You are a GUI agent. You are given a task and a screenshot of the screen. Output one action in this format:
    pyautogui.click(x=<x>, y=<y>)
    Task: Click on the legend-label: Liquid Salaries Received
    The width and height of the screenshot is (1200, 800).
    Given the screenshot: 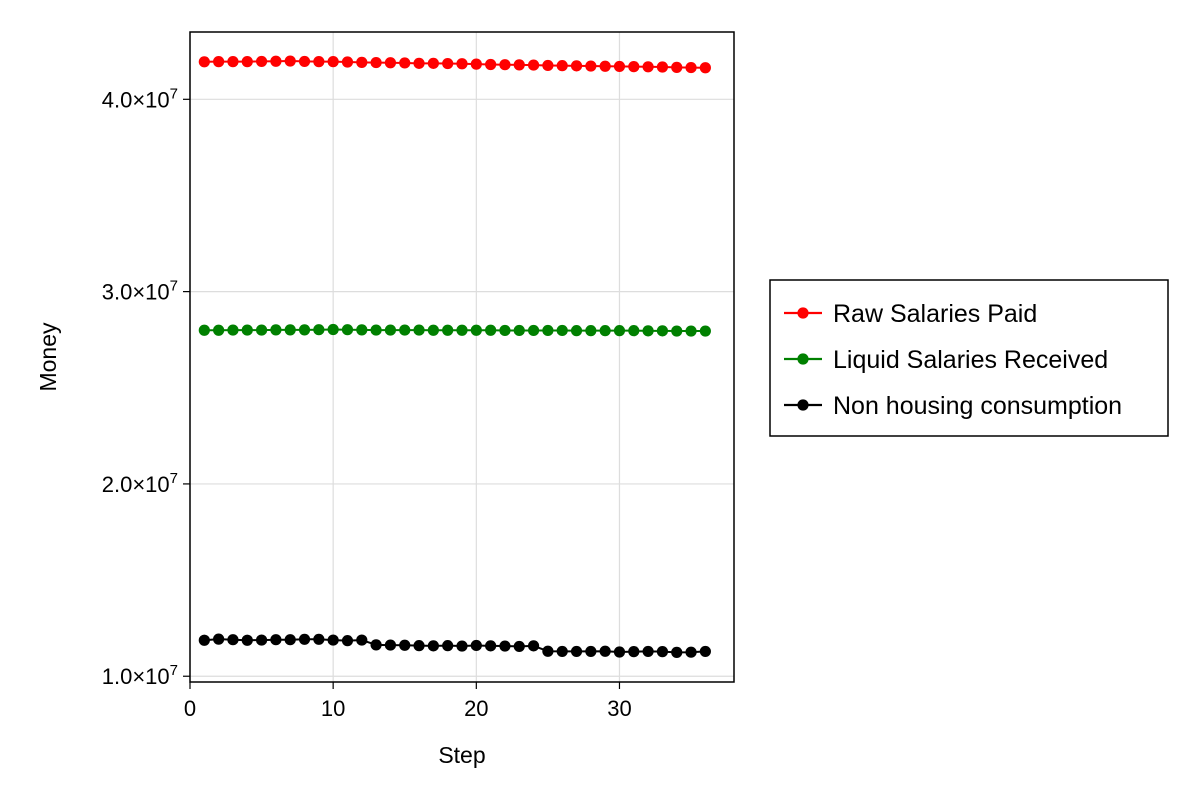 What is the action you would take?
    pyautogui.click(x=970, y=360)
    